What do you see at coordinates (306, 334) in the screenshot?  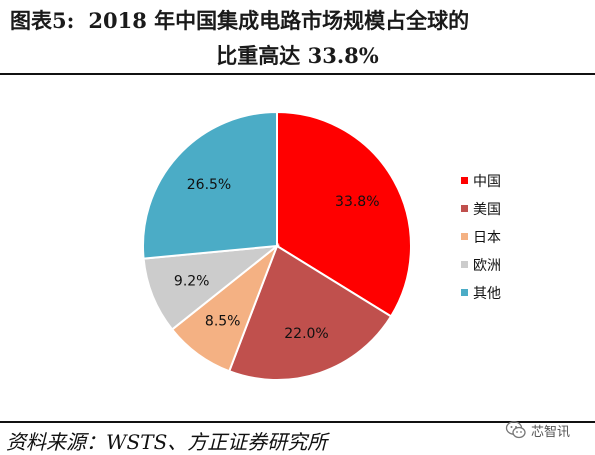 I see `pie-data-label-1: 22.0%` at bounding box center [306, 334].